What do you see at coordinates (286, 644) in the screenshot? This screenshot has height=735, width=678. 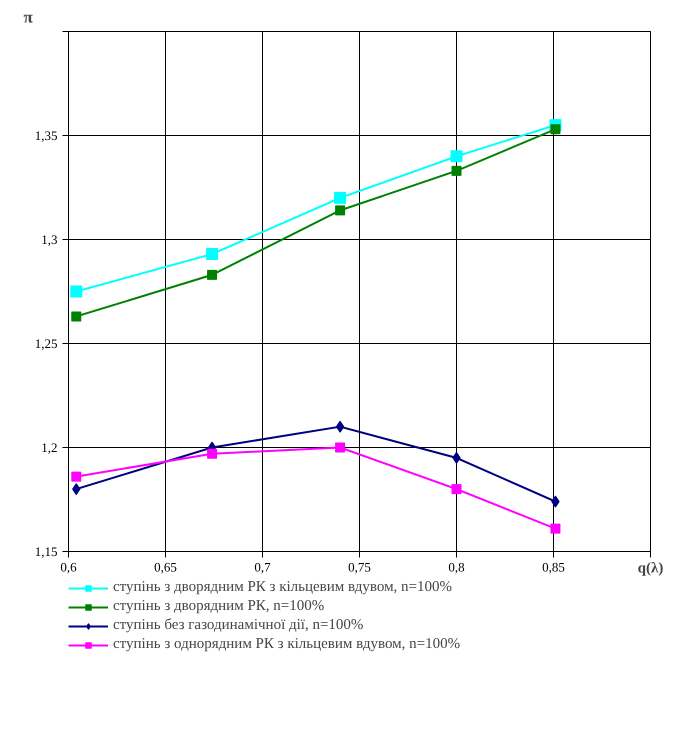 I see `legend-label: ступінь з однорядним РК з кільцевим вдувом, n=100%` at bounding box center [286, 644].